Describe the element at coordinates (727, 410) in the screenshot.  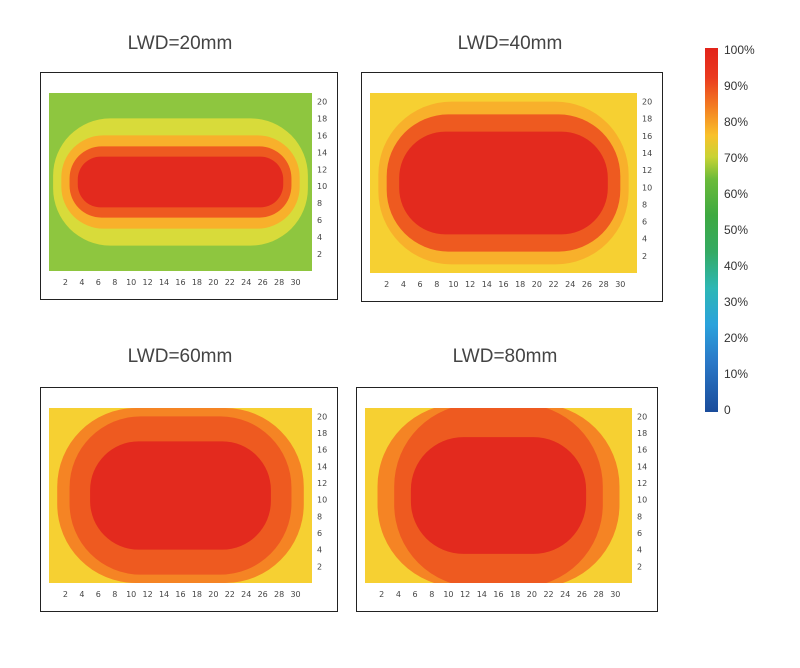
I see `colorbar-tick-label: 0` at that location.